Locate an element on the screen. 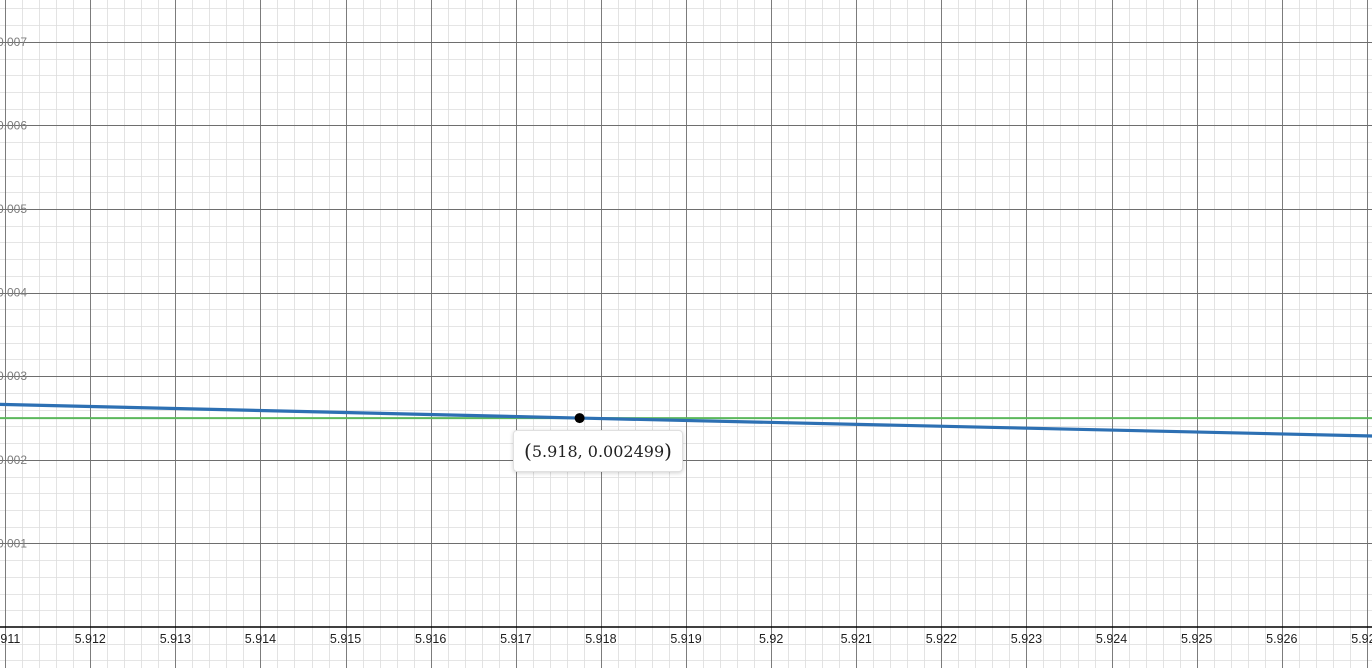 Image resolution: width=1372 pixels, height=668 pixels. y-tick-label: 0.003 is located at coordinates (13, 376).